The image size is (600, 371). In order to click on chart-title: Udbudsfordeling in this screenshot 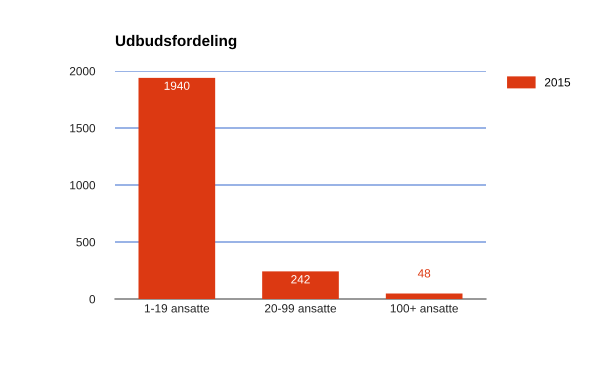, I will do `click(176, 42)`.